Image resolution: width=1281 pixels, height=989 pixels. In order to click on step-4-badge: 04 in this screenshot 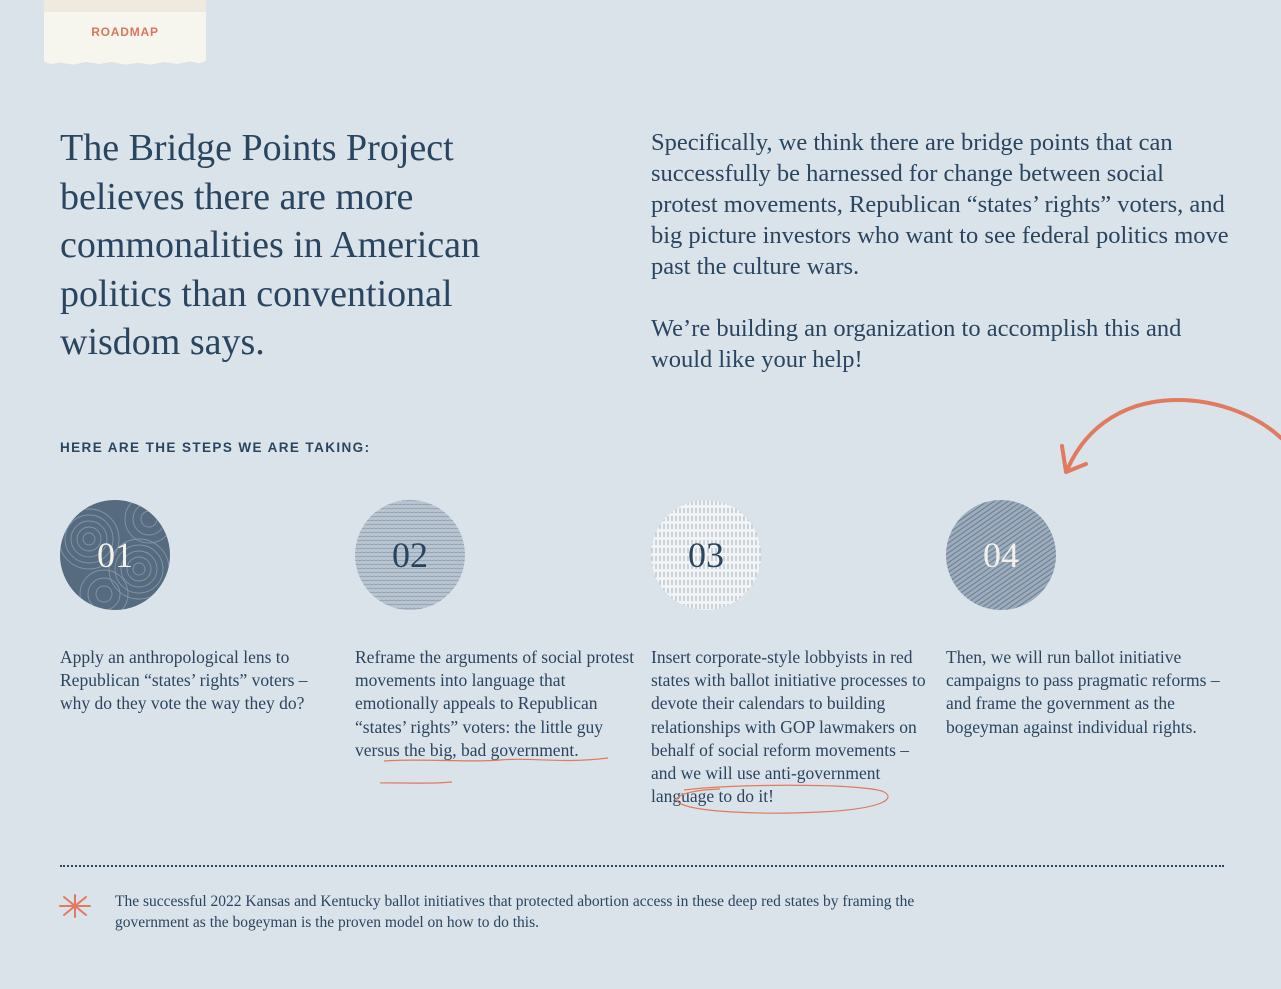, I will do `click(1001, 555)`.